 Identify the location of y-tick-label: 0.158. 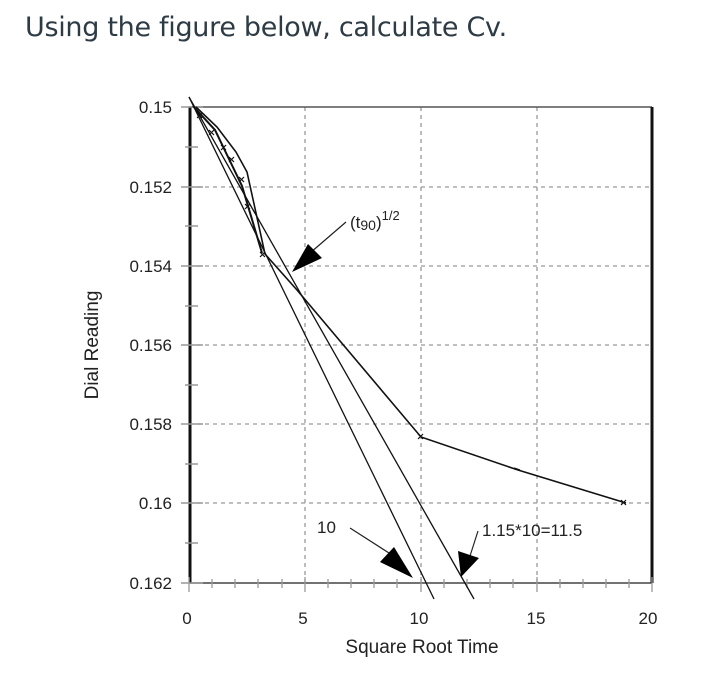
(150, 424).